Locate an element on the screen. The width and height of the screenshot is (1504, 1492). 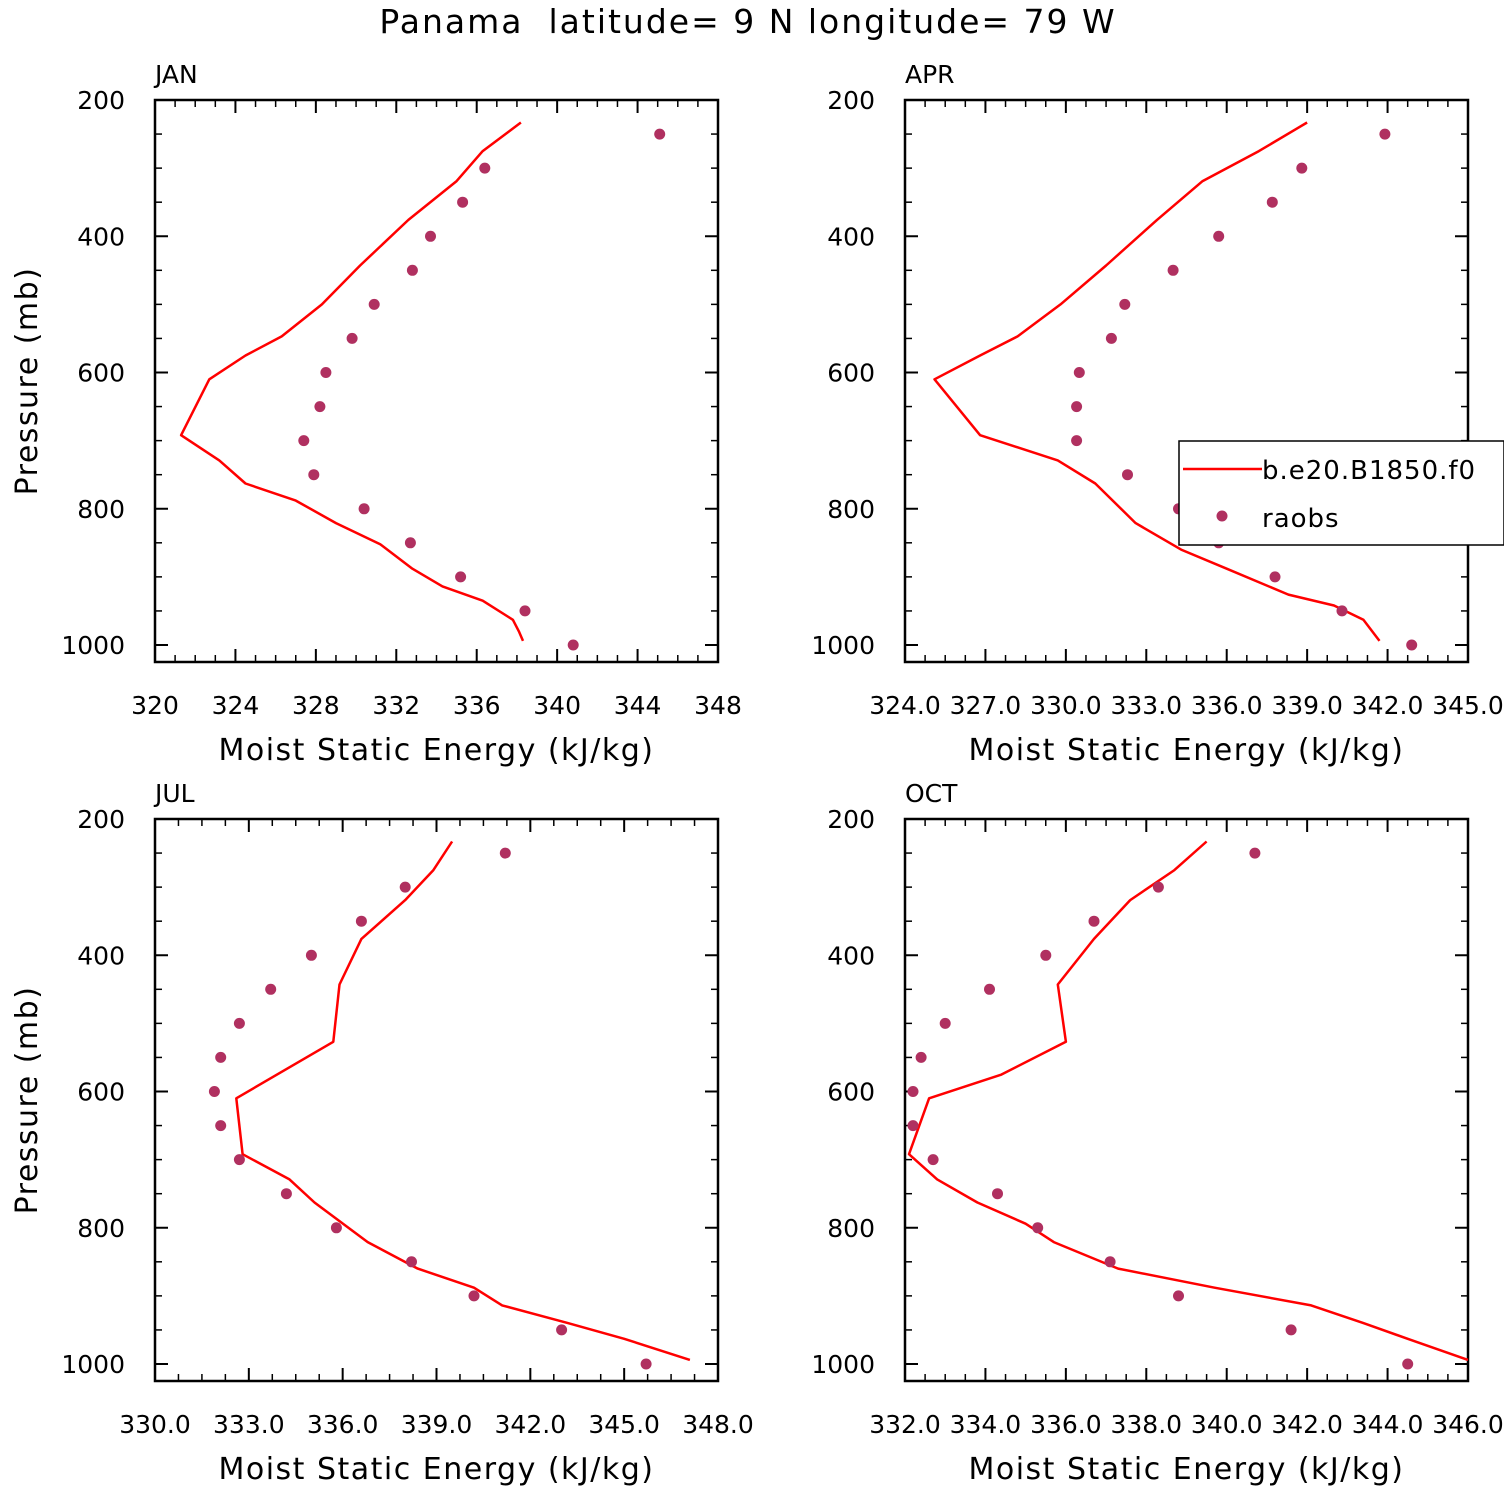
x-tick-label: 338.0 is located at coordinates (1146, 1424).